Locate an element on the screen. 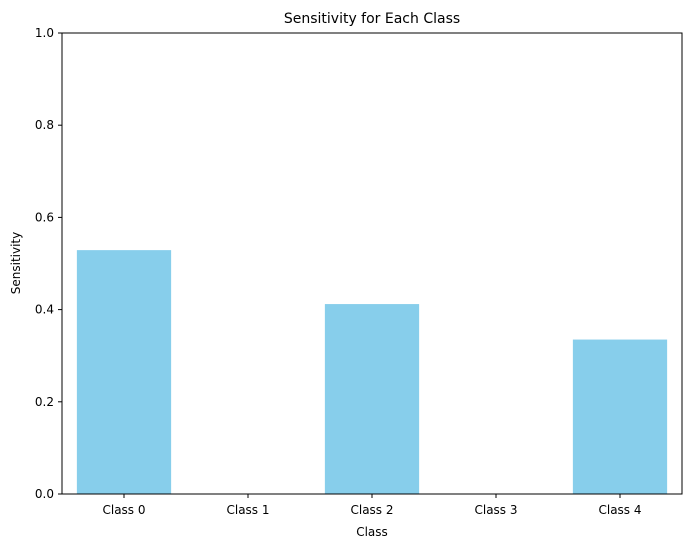 The width and height of the screenshot is (691, 547). y-tick-label: 1.0 is located at coordinates (44, 33).